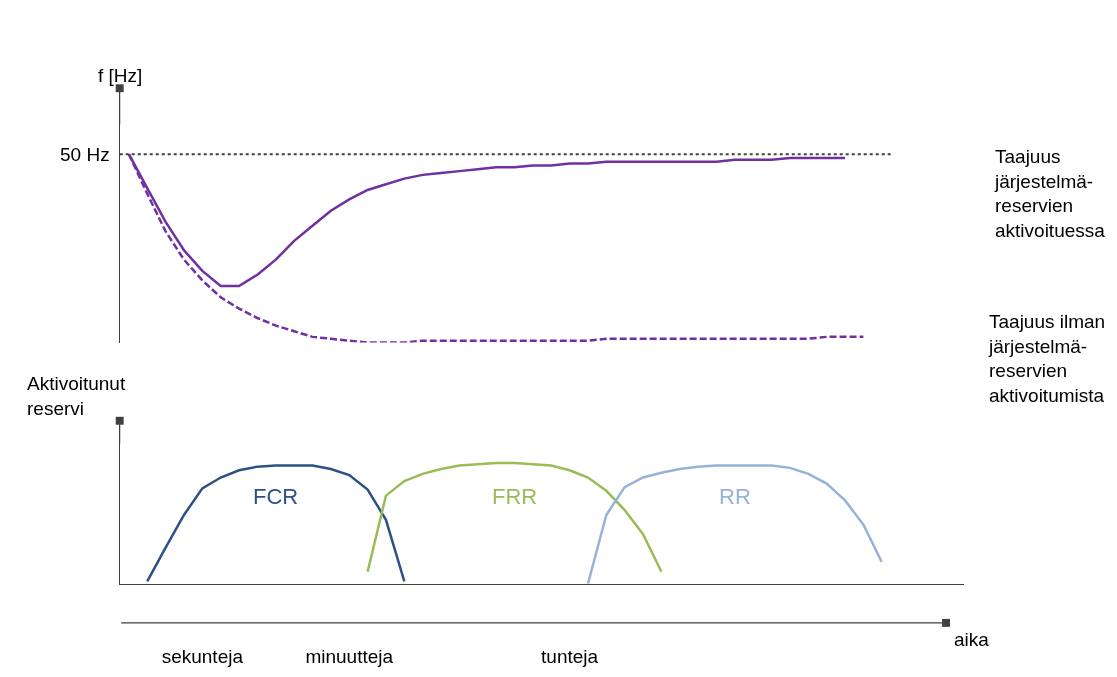 This screenshot has width=1117, height=677. I want to click on x-tick-label: sekunteja, so click(202, 656).